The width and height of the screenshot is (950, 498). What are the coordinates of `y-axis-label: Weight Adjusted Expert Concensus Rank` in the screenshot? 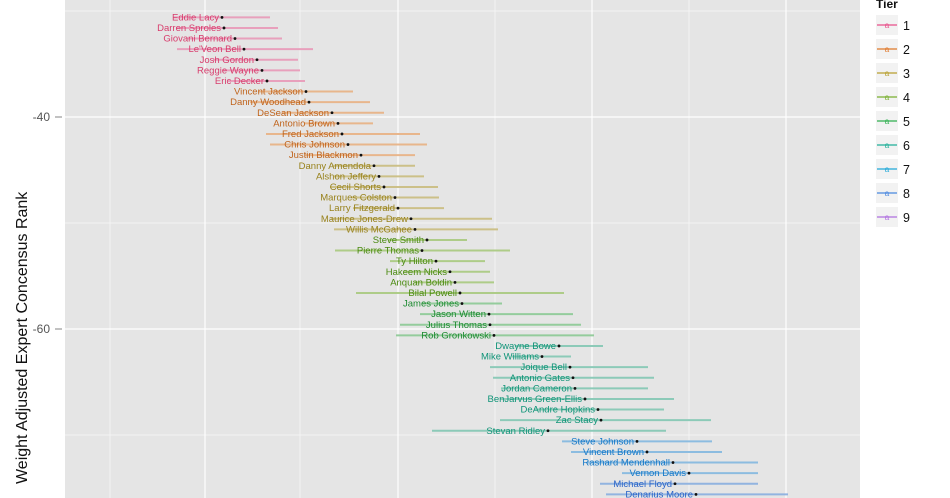 It's located at (22, 337).